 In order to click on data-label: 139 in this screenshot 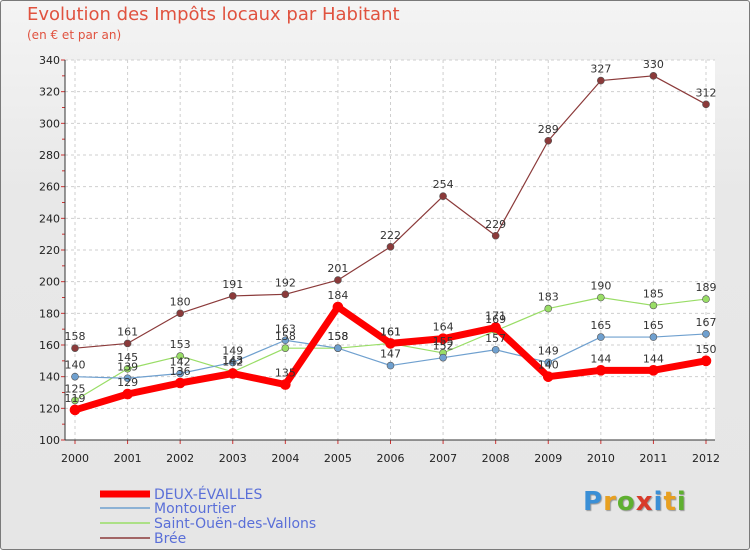, I will do `click(127, 366)`.